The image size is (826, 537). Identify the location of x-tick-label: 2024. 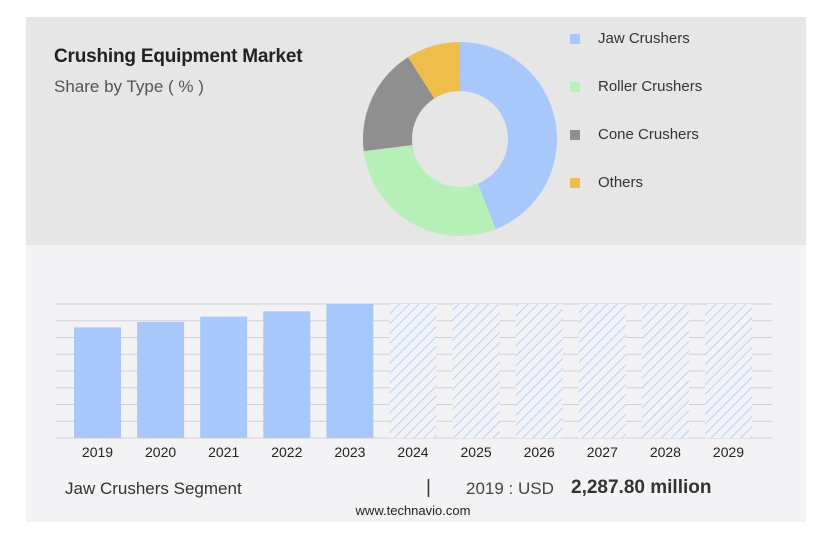
(412, 452).